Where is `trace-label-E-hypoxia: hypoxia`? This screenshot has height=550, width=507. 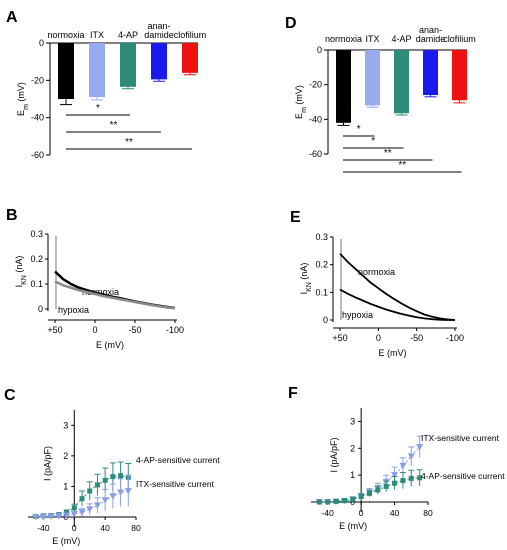
trace-label-E-hypoxia: hypoxia is located at coordinates (357, 315).